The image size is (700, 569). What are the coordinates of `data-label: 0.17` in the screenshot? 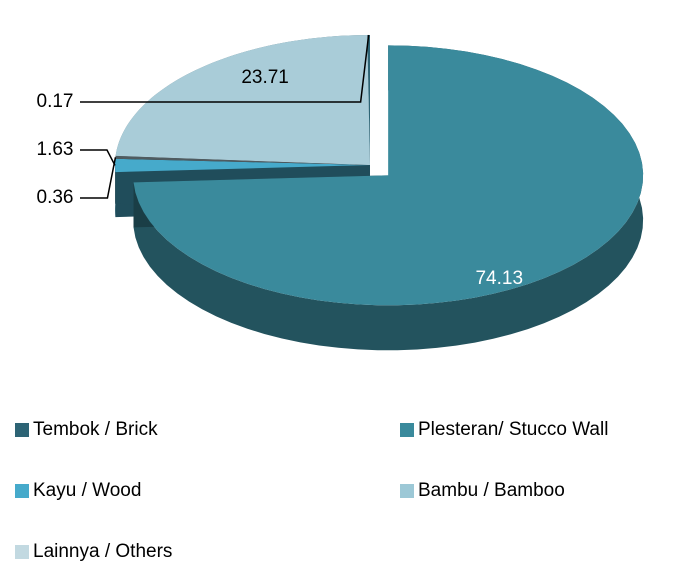 It's located at (55, 101).